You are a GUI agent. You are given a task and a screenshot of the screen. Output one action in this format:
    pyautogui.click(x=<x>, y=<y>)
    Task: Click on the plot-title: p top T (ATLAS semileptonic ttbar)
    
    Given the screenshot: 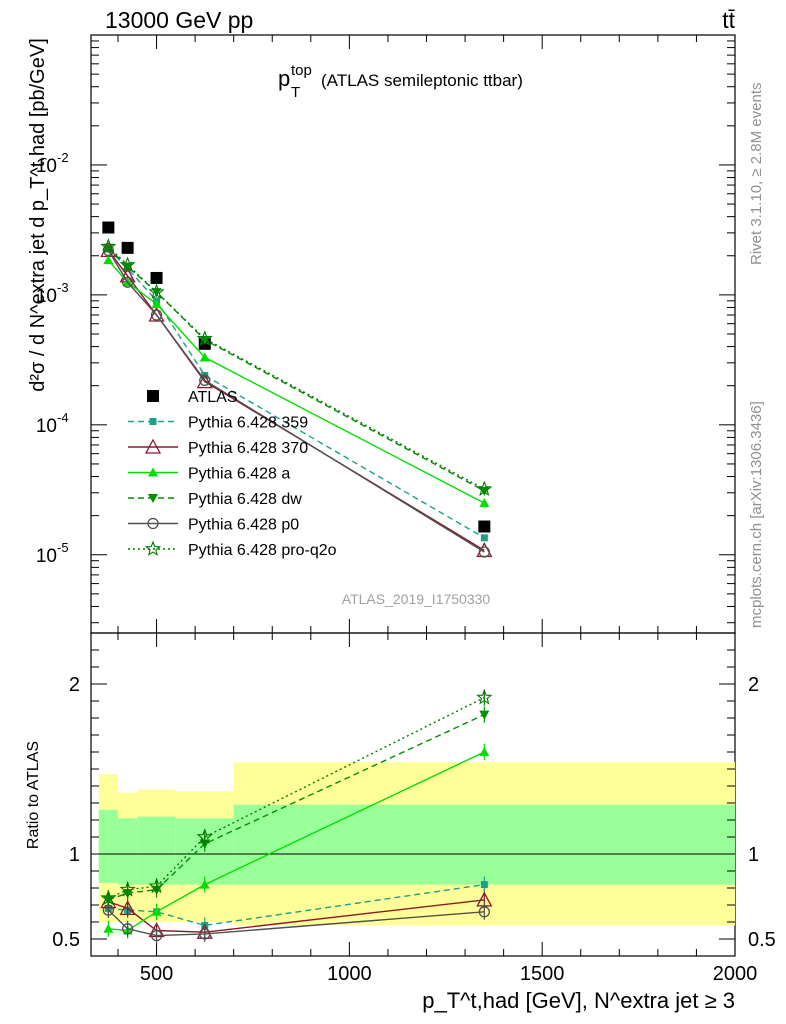 What is the action you would take?
    pyautogui.click(x=400, y=81)
    